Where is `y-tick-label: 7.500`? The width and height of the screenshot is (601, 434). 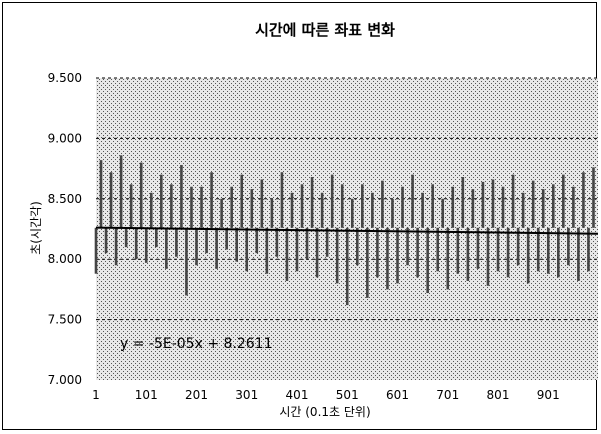
y-tick-label: 7.500 is located at coordinates (65, 320).